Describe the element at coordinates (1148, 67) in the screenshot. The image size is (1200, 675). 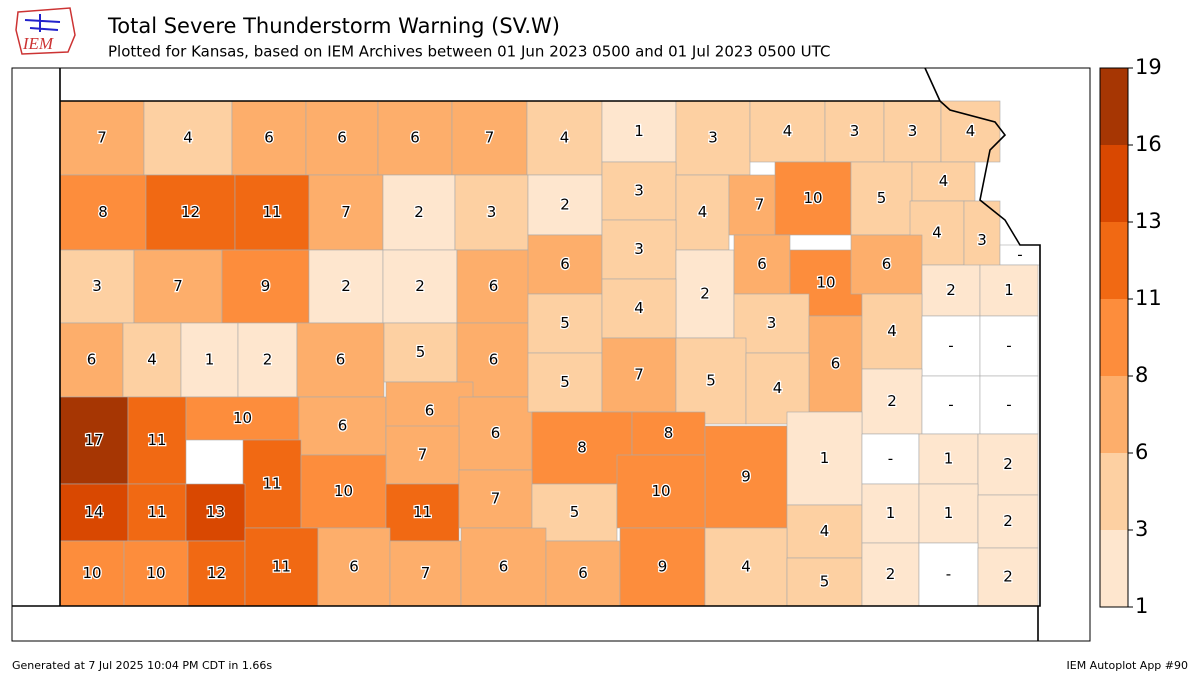
I see `colorbar-tick-label: 19` at that location.